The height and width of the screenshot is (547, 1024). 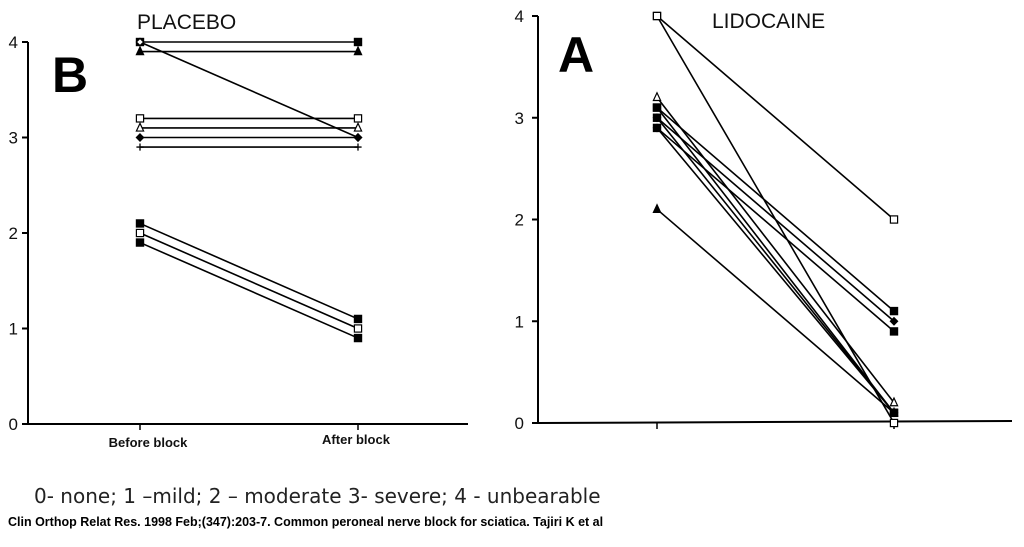 What do you see at coordinates (13, 42) in the screenshot?
I see `placebo-y-tick-label: 4` at bounding box center [13, 42].